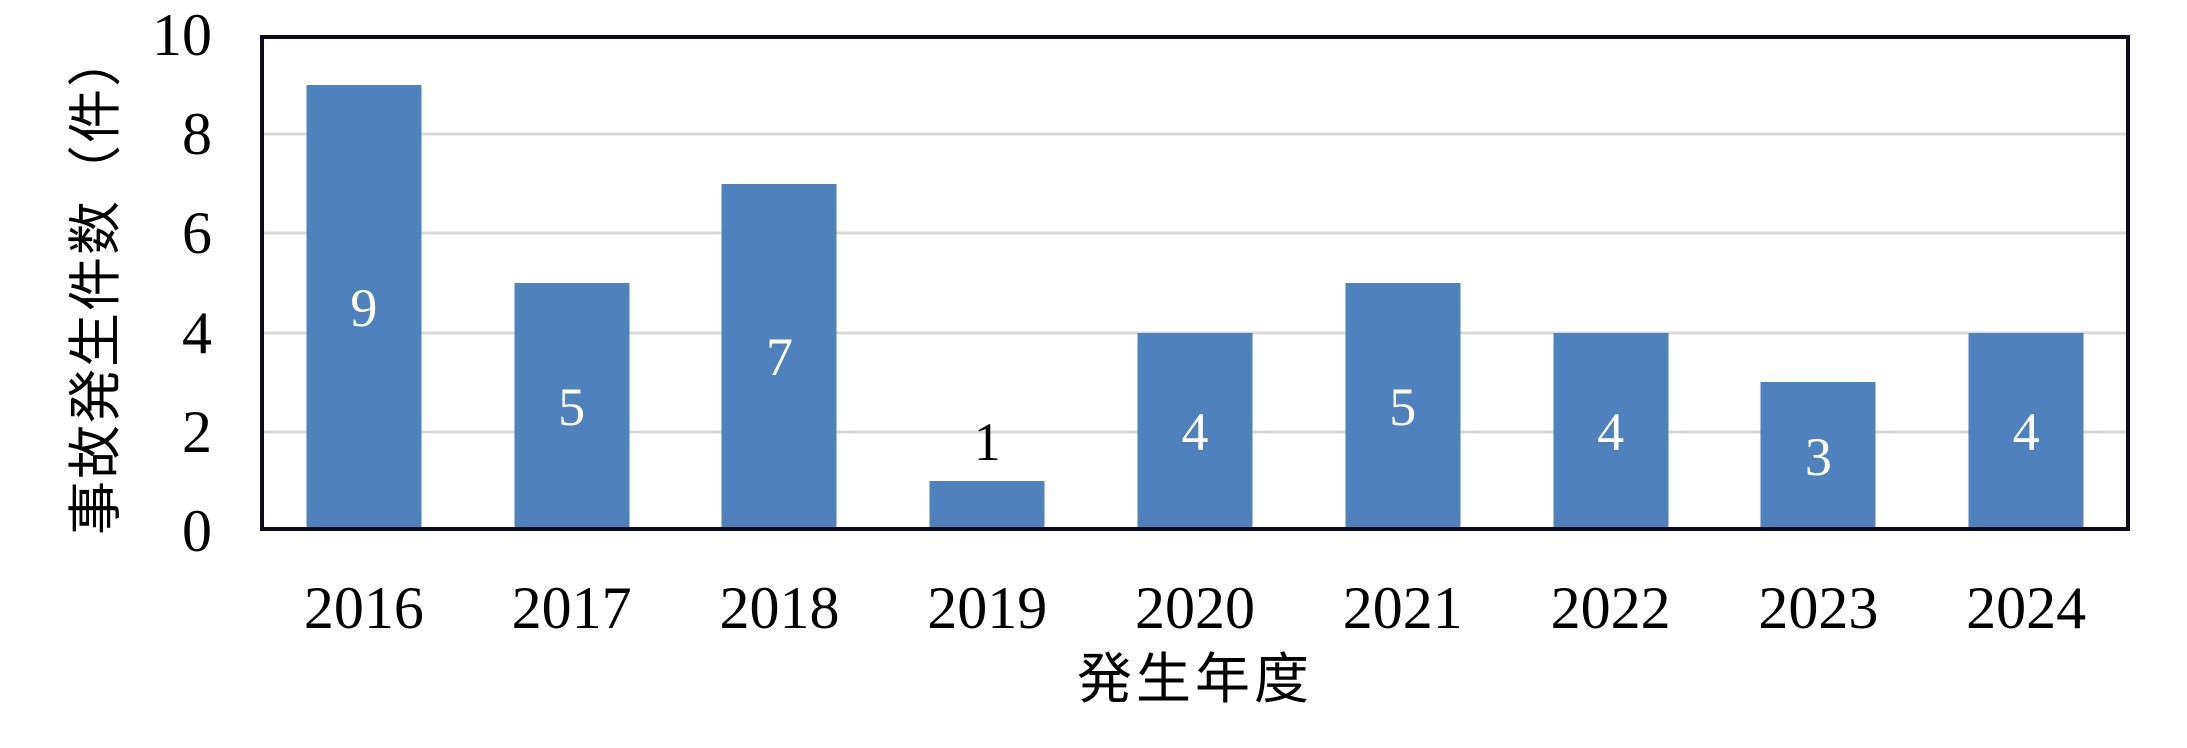  I want to click on bar-2024: 4, so click(2026, 431).